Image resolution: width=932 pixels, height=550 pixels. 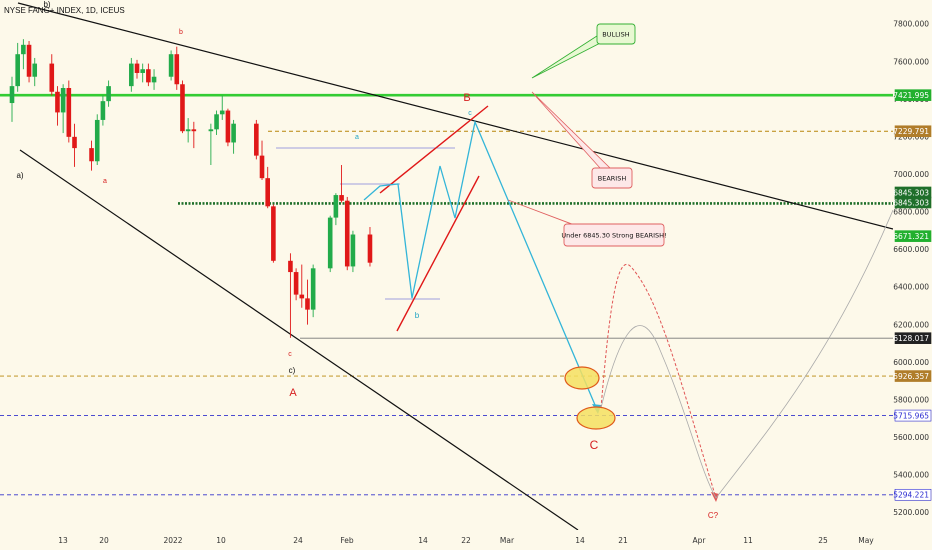 I want to click on x-axis-background, so click(x=466, y=540).